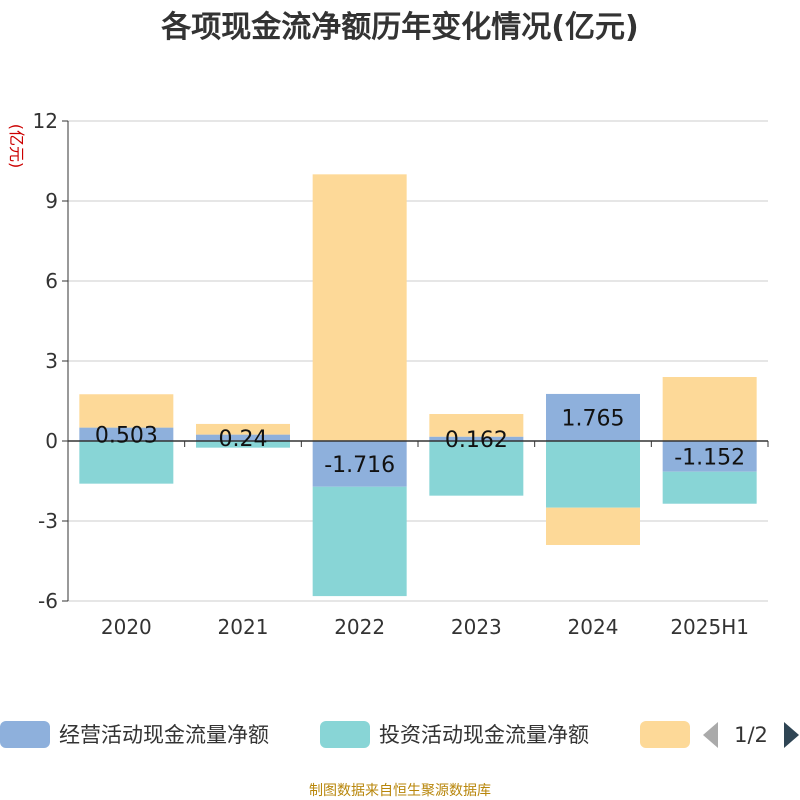  I want to click on bar-series1-2025H1, so click(709, 456).